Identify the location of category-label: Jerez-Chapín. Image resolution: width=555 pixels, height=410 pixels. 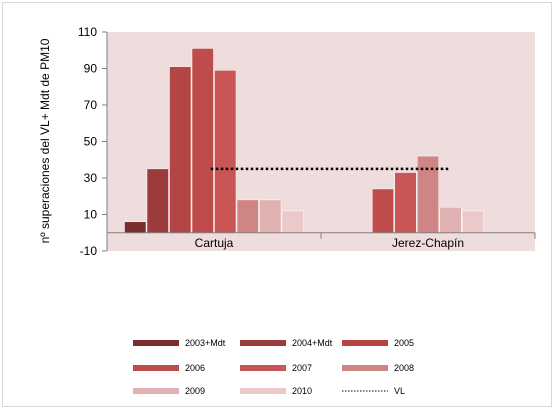
(428, 243).